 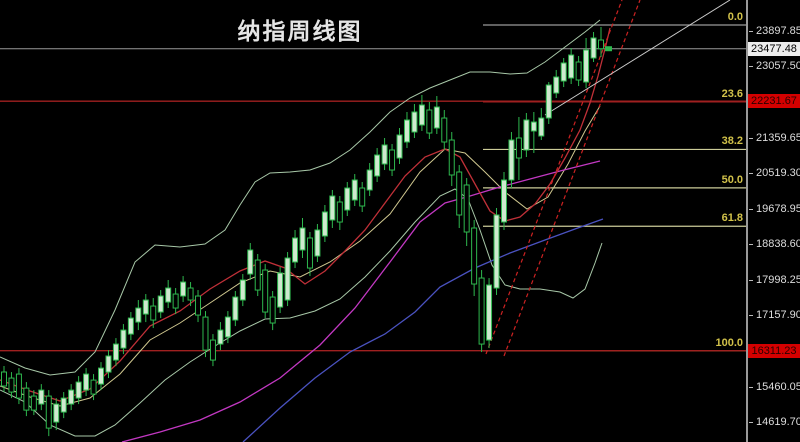 What do you see at coordinates (608, 49) in the screenshot?
I see `last-close-marker` at bounding box center [608, 49].